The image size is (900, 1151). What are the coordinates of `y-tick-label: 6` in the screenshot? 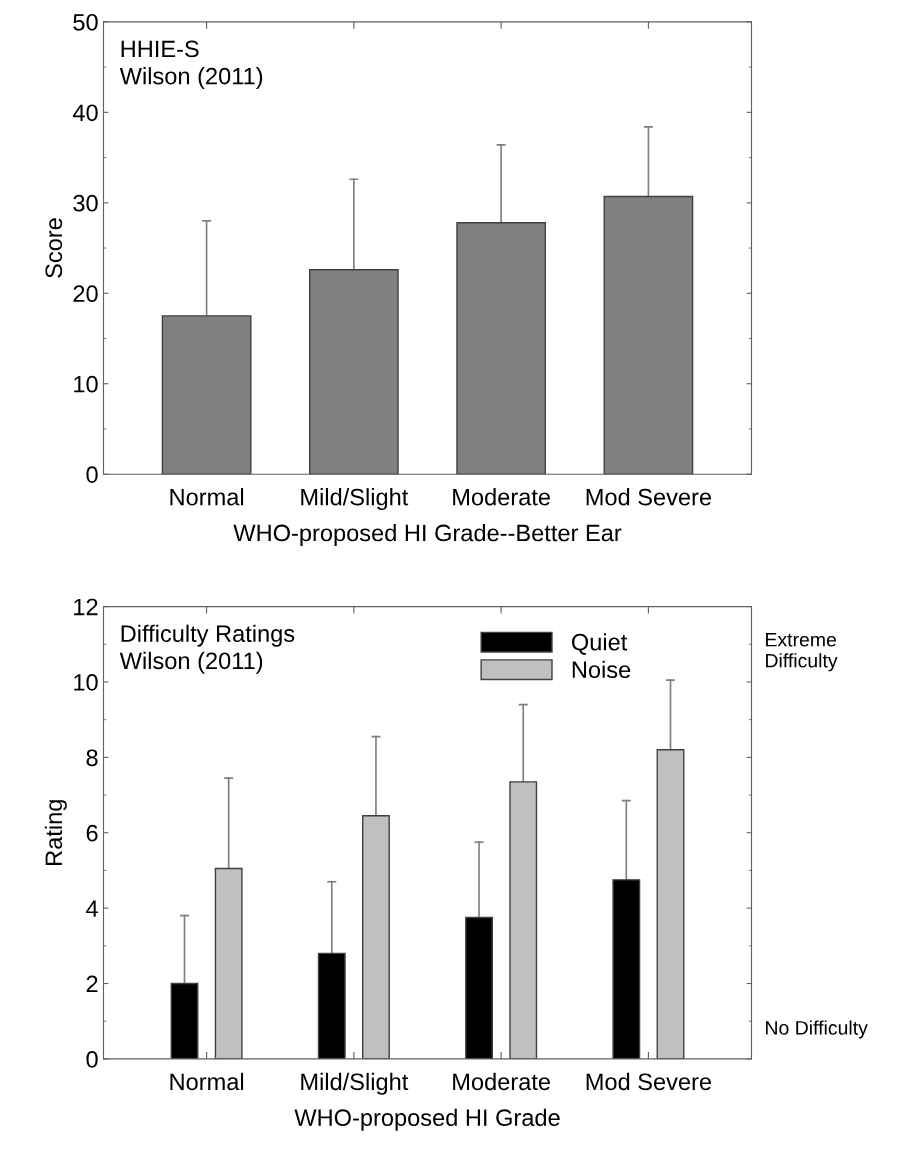 It's located at (92, 833).